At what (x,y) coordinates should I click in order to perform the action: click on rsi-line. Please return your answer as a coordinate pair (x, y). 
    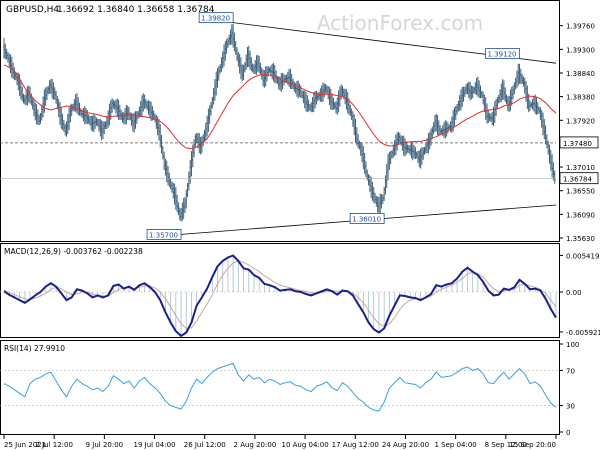
    Looking at the image, I should click on (280, 387).